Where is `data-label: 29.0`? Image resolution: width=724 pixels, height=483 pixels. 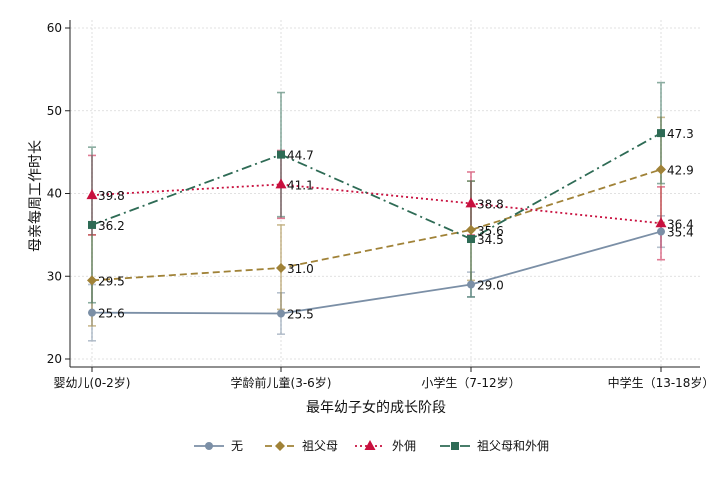 data-label: 29.0 is located at coordinates (490, 286).